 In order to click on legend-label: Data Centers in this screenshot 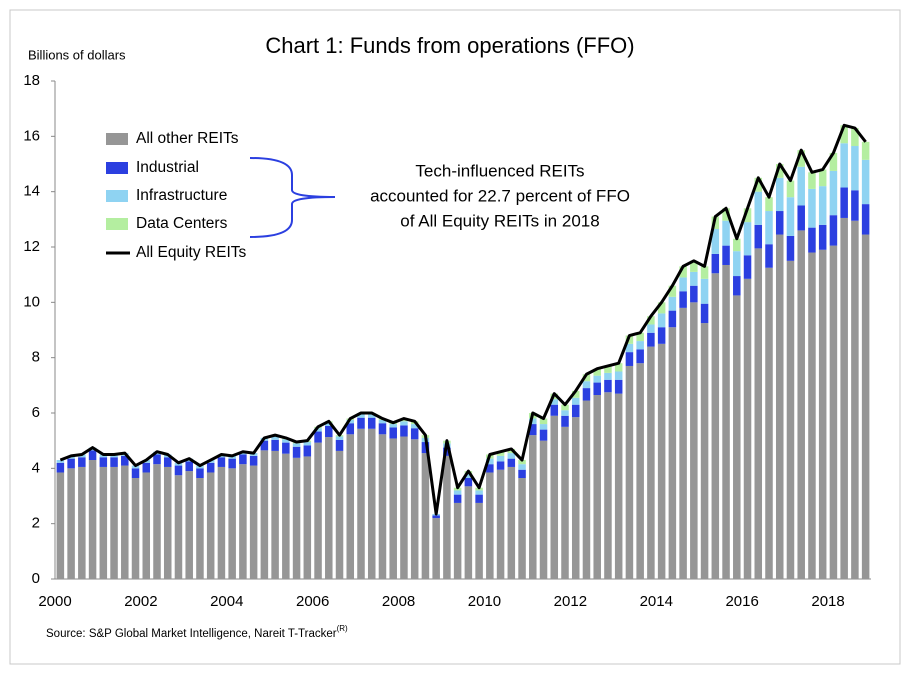, I will do `click(182, 223)`.